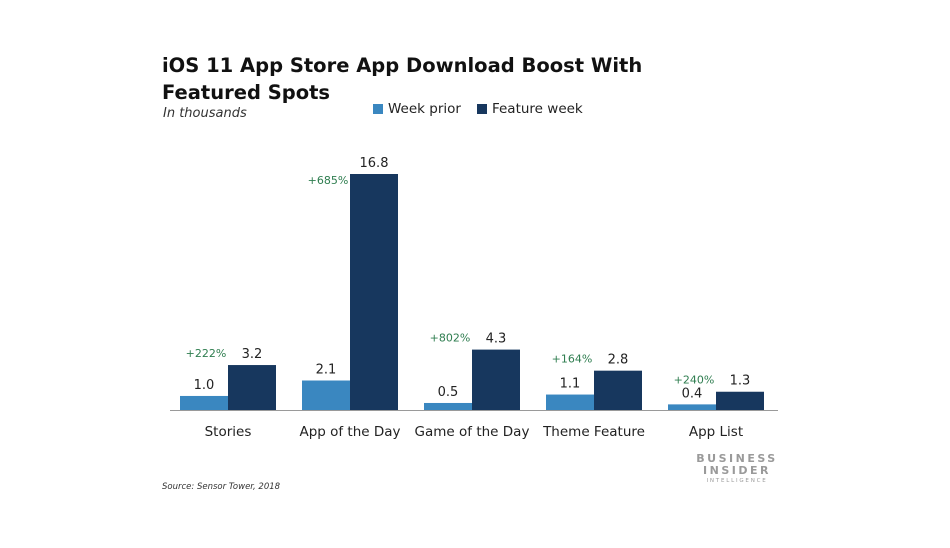  What do you see at coordinates (204, 385) in the screenshot?
I see `data-label-week-prior-stories: 1.0` at bounding box center [204, 385].